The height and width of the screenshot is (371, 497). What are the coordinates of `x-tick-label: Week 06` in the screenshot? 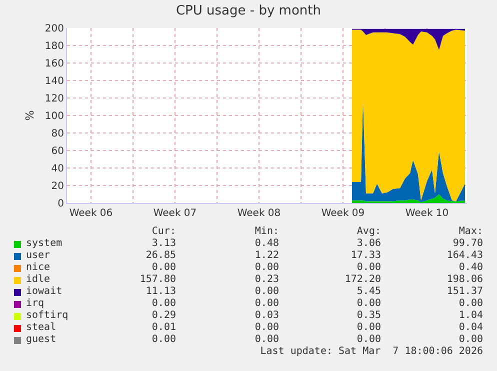 It's located at (91, 213).